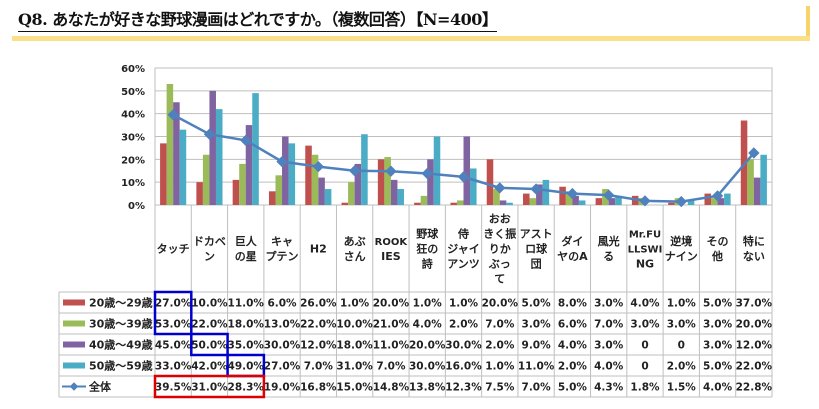  Describe the element at coordinates (500, 219) in the screenshot. I see `category-label: おお` at that location.